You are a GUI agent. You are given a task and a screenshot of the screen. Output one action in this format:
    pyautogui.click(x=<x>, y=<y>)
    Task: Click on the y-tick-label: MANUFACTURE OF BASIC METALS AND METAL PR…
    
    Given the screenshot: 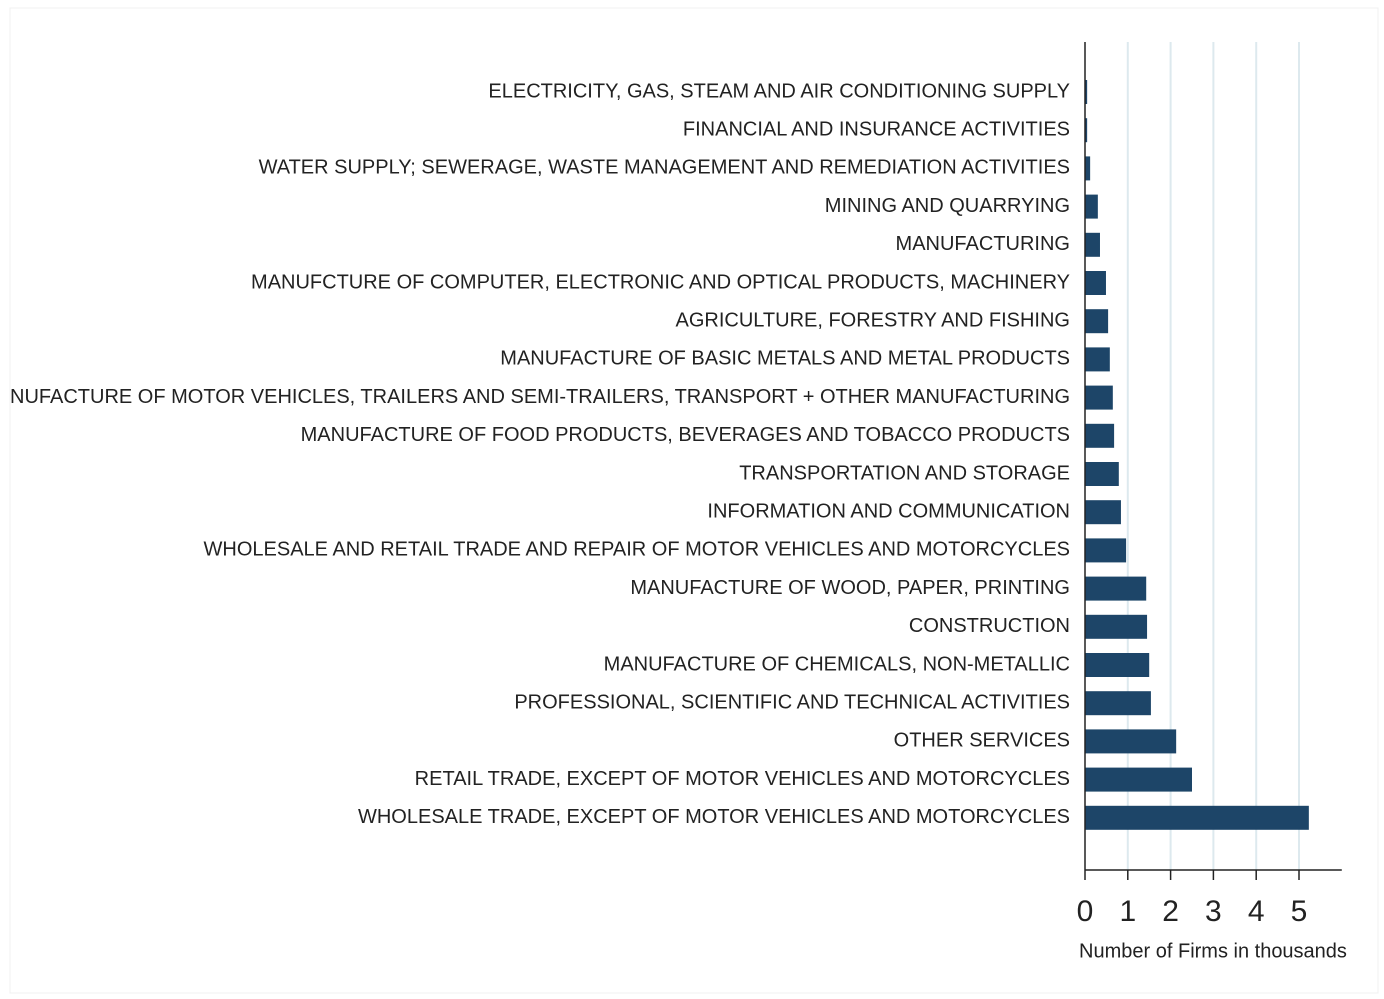 What is the action you would take?
    pyautogui.click(x=785, y=359)
    